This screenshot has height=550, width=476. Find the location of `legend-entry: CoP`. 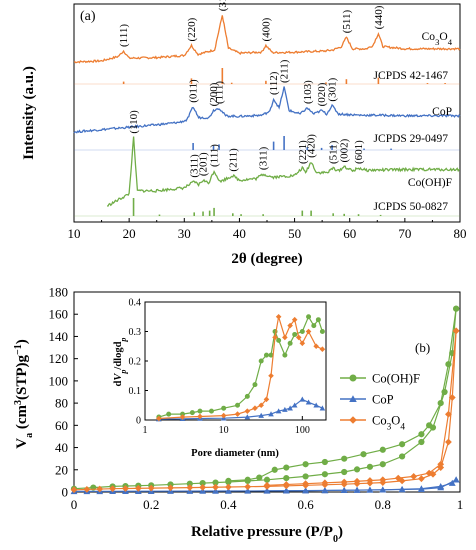

legend-entry: CoP is located at coordinates (383, 400).